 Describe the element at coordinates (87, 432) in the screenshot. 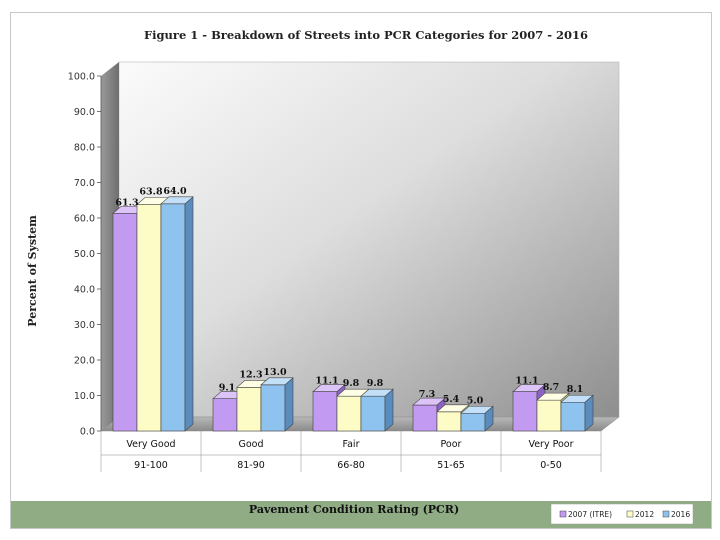

I see `y-tick-label: 0.0` at that location.